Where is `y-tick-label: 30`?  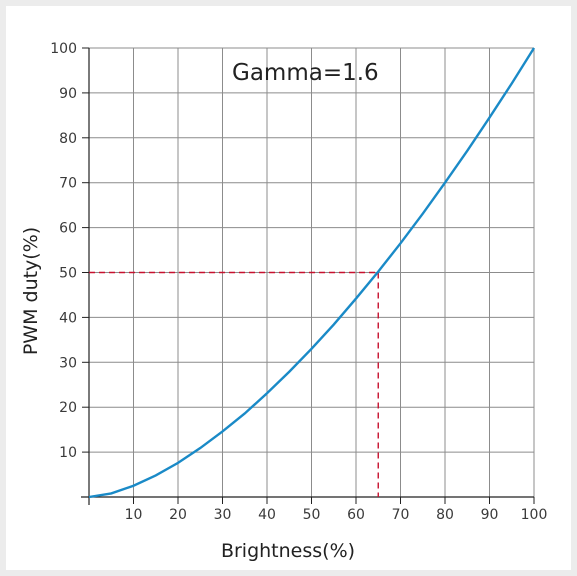 y-tick-label: 30 is located at coordinates (68, 363).